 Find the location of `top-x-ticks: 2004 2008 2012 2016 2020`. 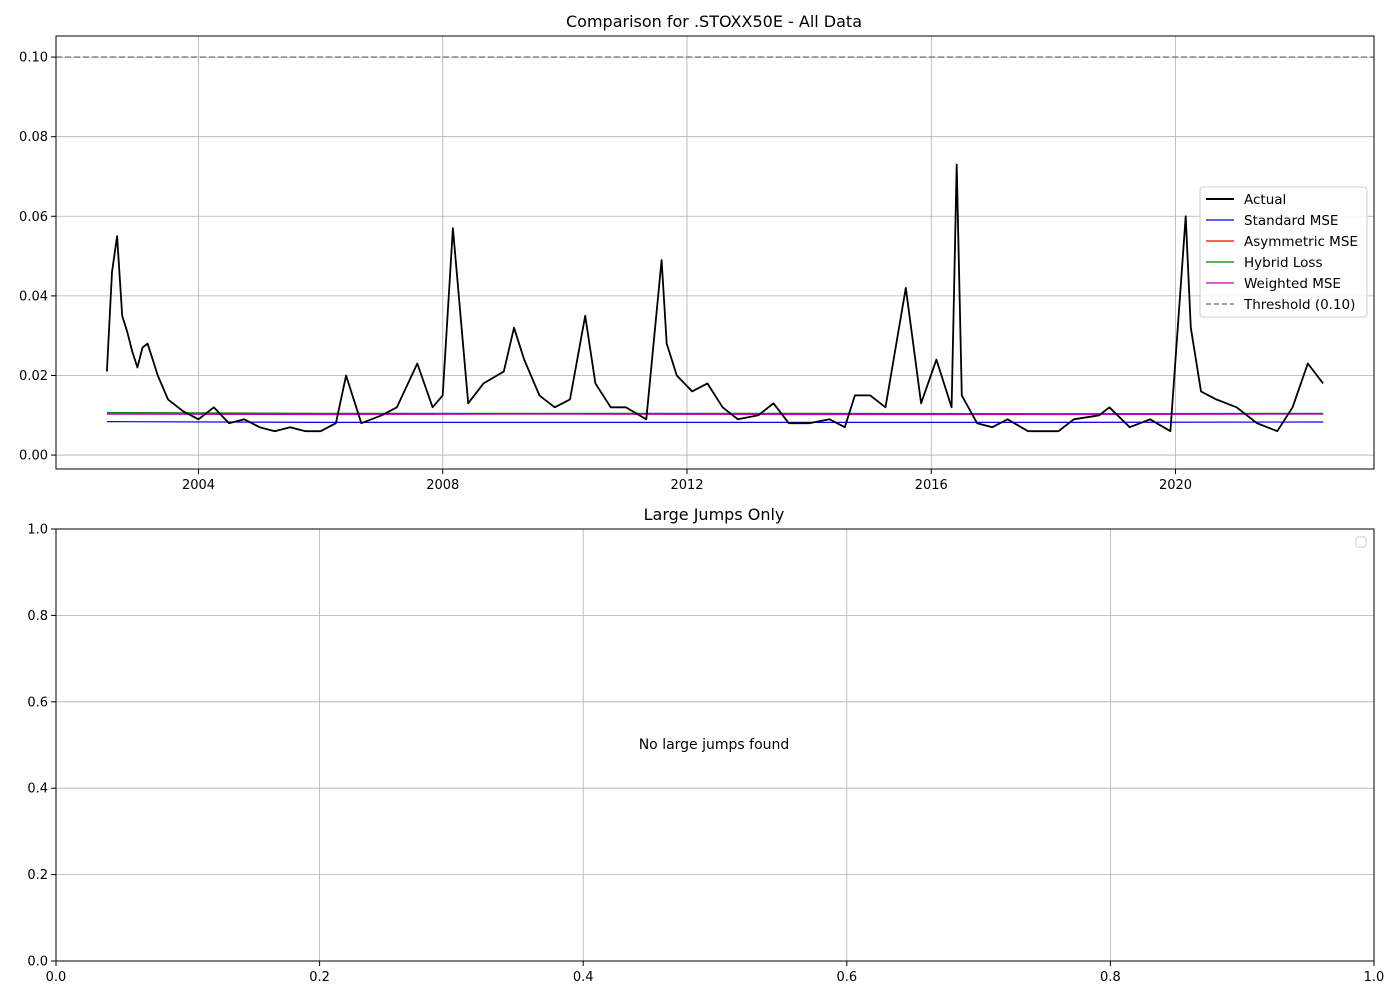

top-x-ticks: 2004 2008 2012 2016 2020 is located at coordinates (687, 481).